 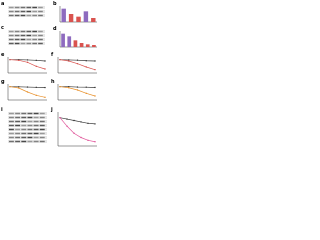 What do you see at coordinates (52, 55) in the screenshot?
I see `panel-label: f` at bounding box center [52, 55].